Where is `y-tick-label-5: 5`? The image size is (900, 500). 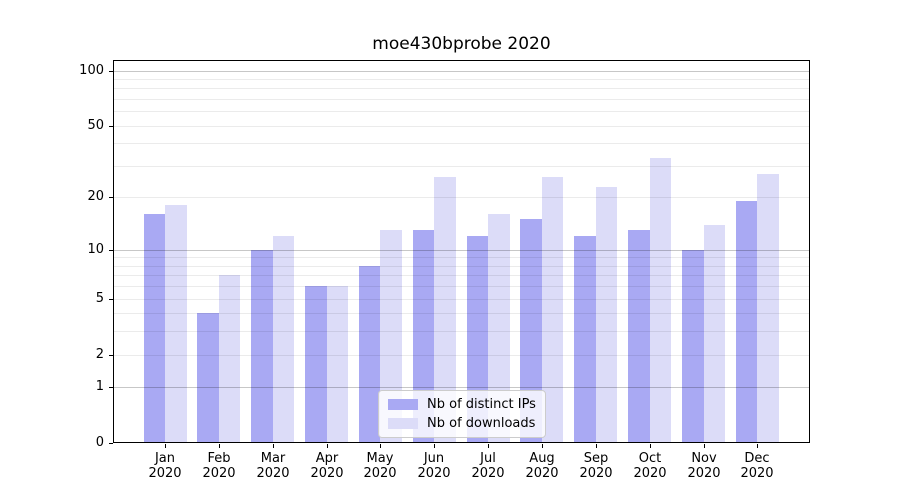 y-tick-label-5: 5 is located at coordinates (99, 298).